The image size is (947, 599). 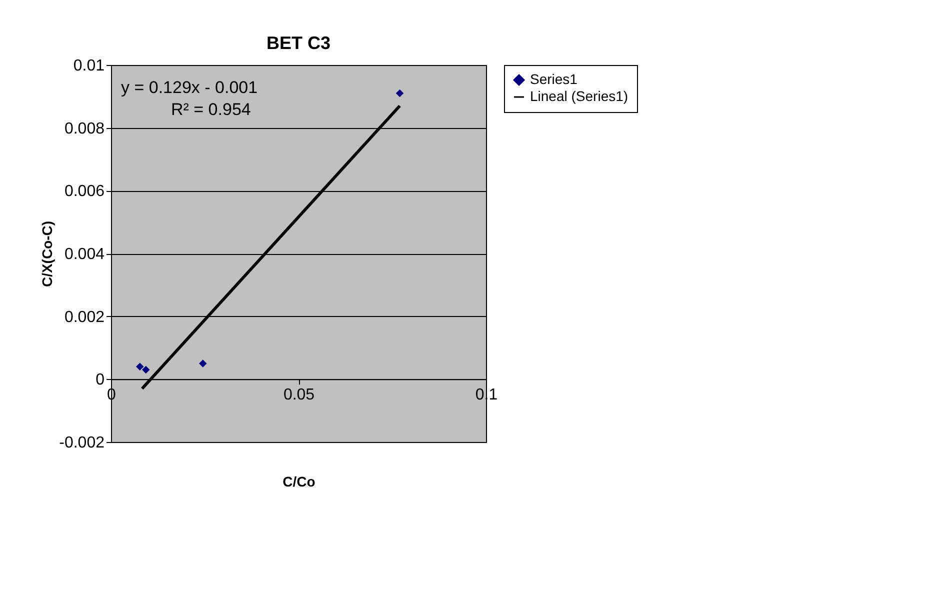 What do you see at coordinates (298, 43) in the screenshot?
I see `chart-title: BET C3` at bounding box center [298, 43].